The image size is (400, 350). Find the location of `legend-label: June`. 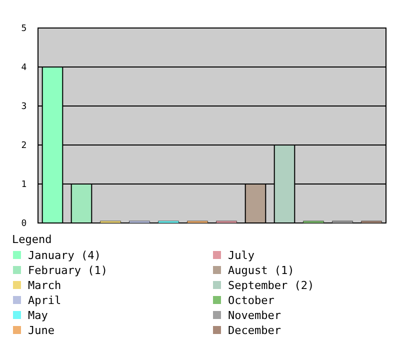

legend-label: June is located at coordinates (41, 330).